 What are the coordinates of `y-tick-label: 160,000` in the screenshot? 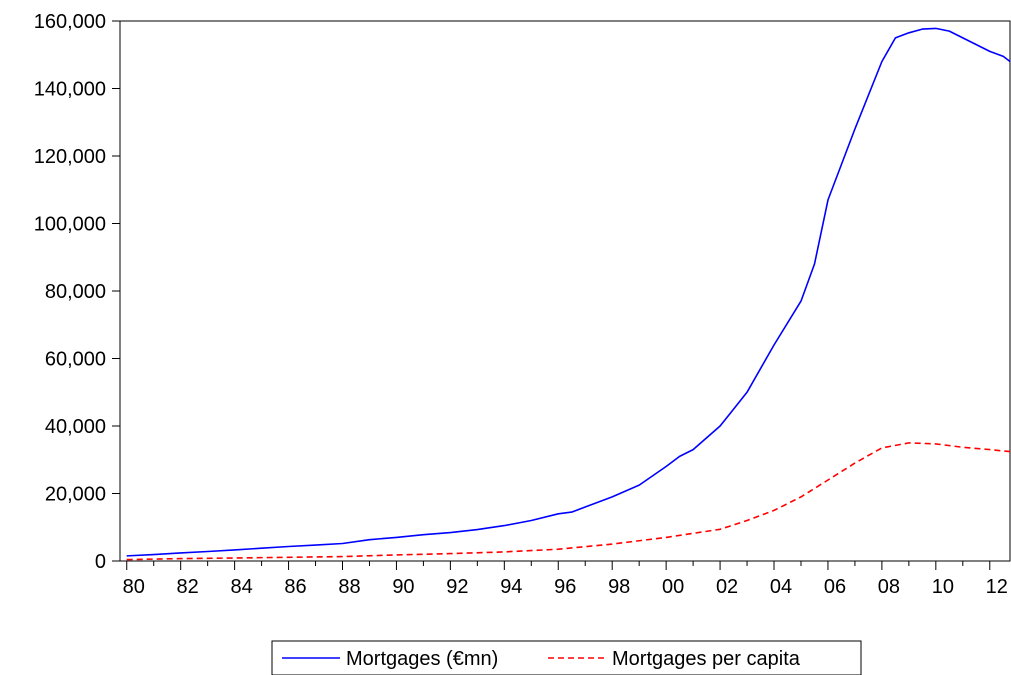 It's located at (70, 22).